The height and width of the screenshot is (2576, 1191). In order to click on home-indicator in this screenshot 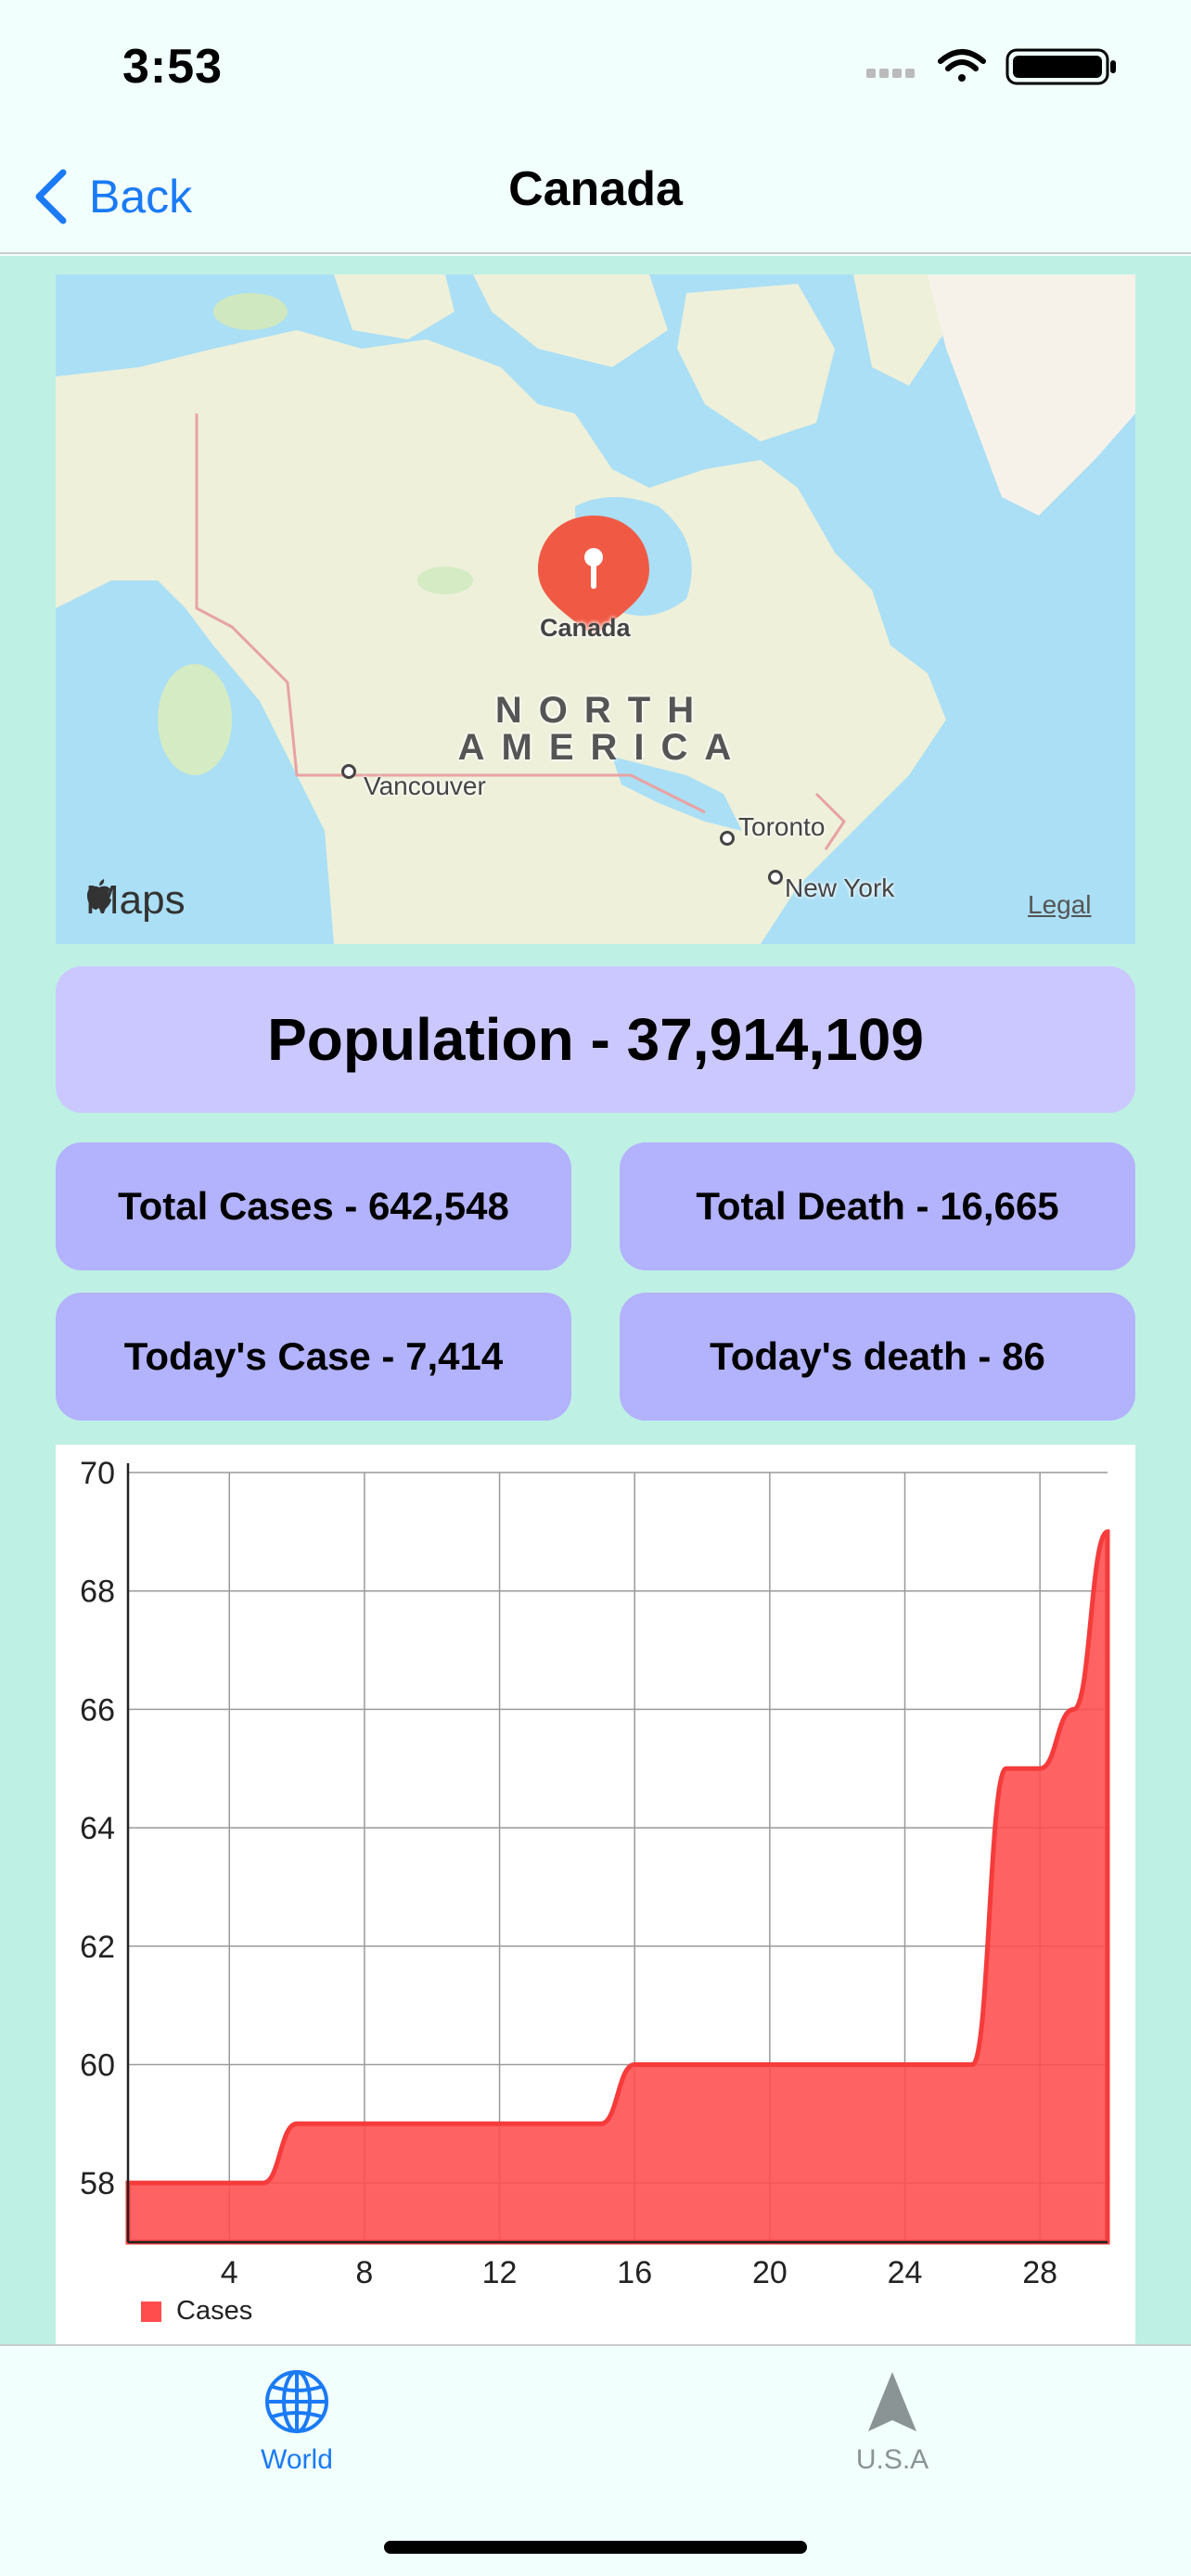, I will do `click(595, 2547)`.